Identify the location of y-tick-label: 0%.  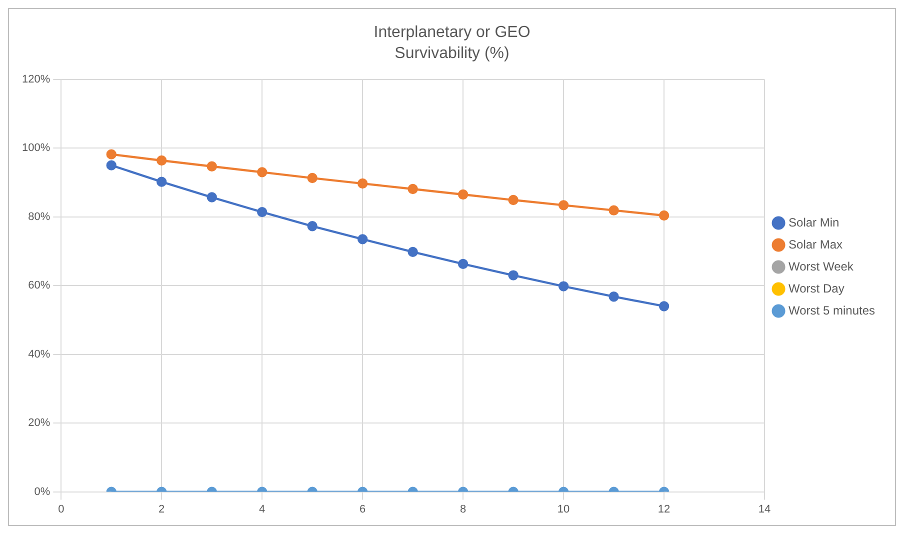
(42, 492).